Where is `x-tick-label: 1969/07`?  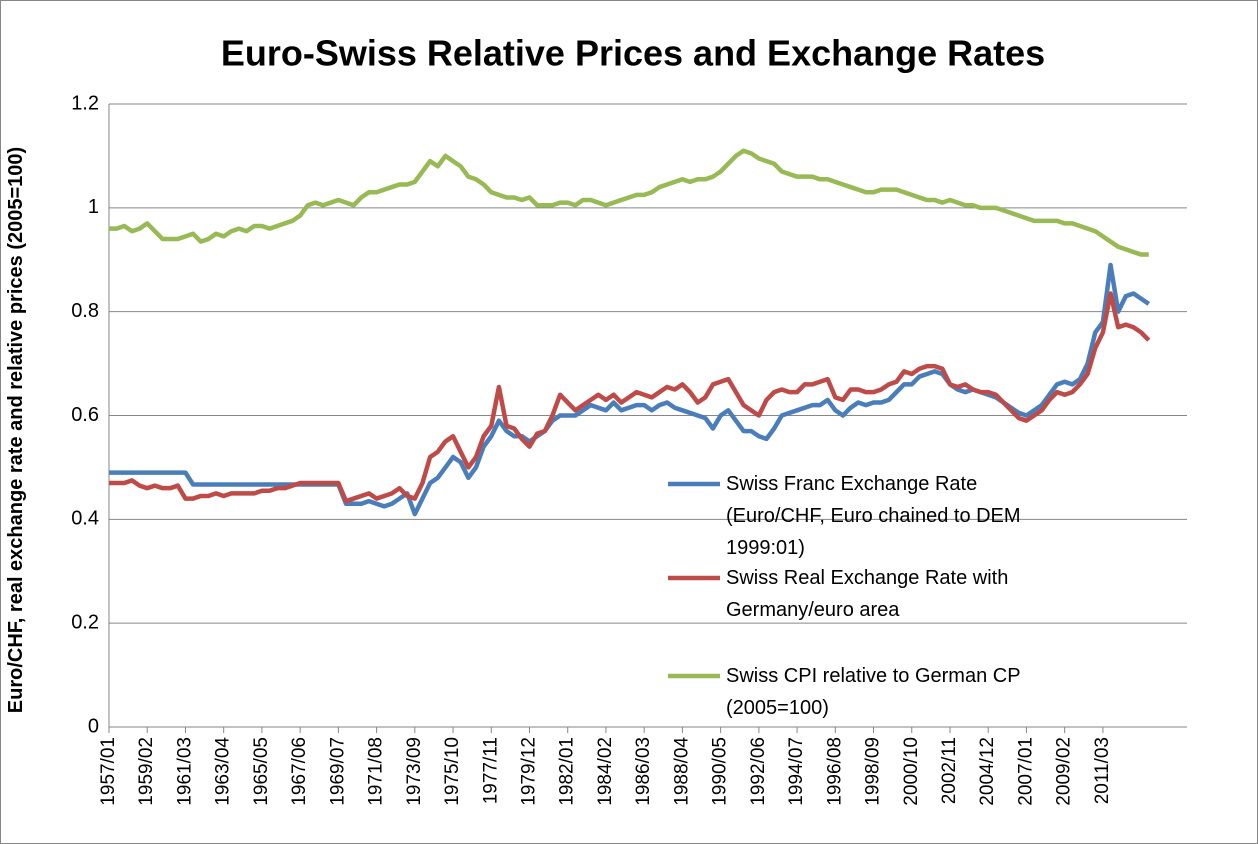
x-tick-label: 1969/07 is located at coordinates (337, 771).